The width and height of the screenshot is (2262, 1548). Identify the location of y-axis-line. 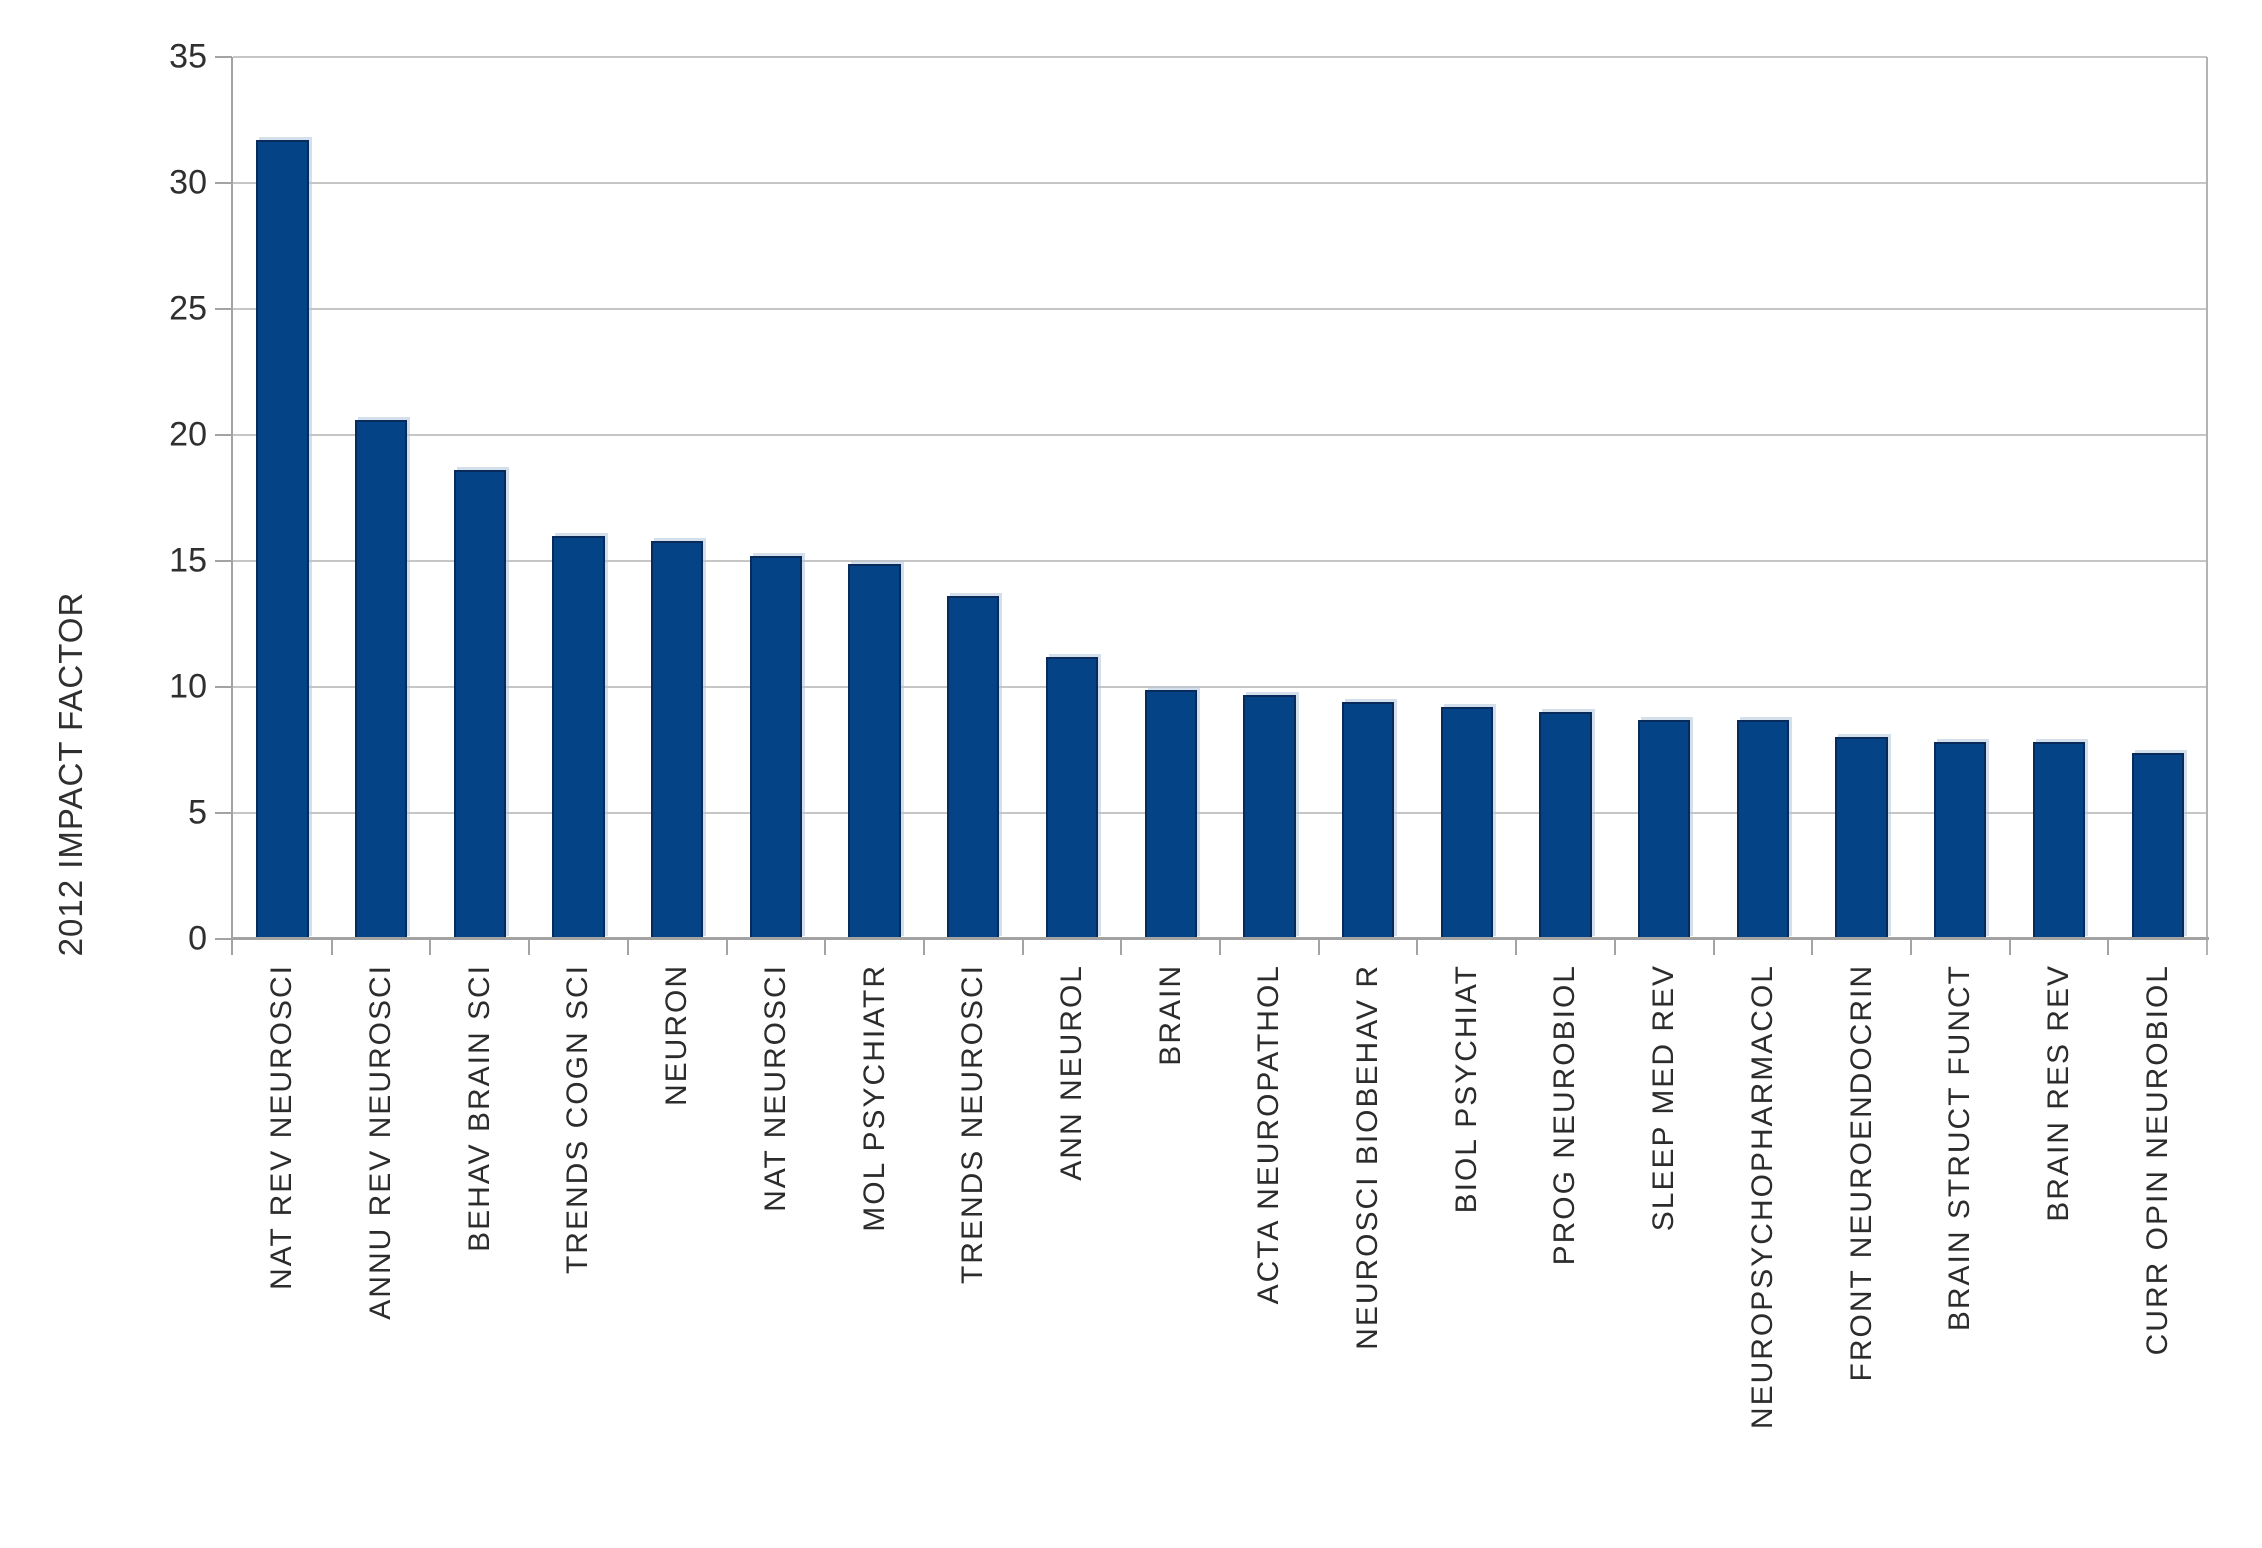
(232, 506).